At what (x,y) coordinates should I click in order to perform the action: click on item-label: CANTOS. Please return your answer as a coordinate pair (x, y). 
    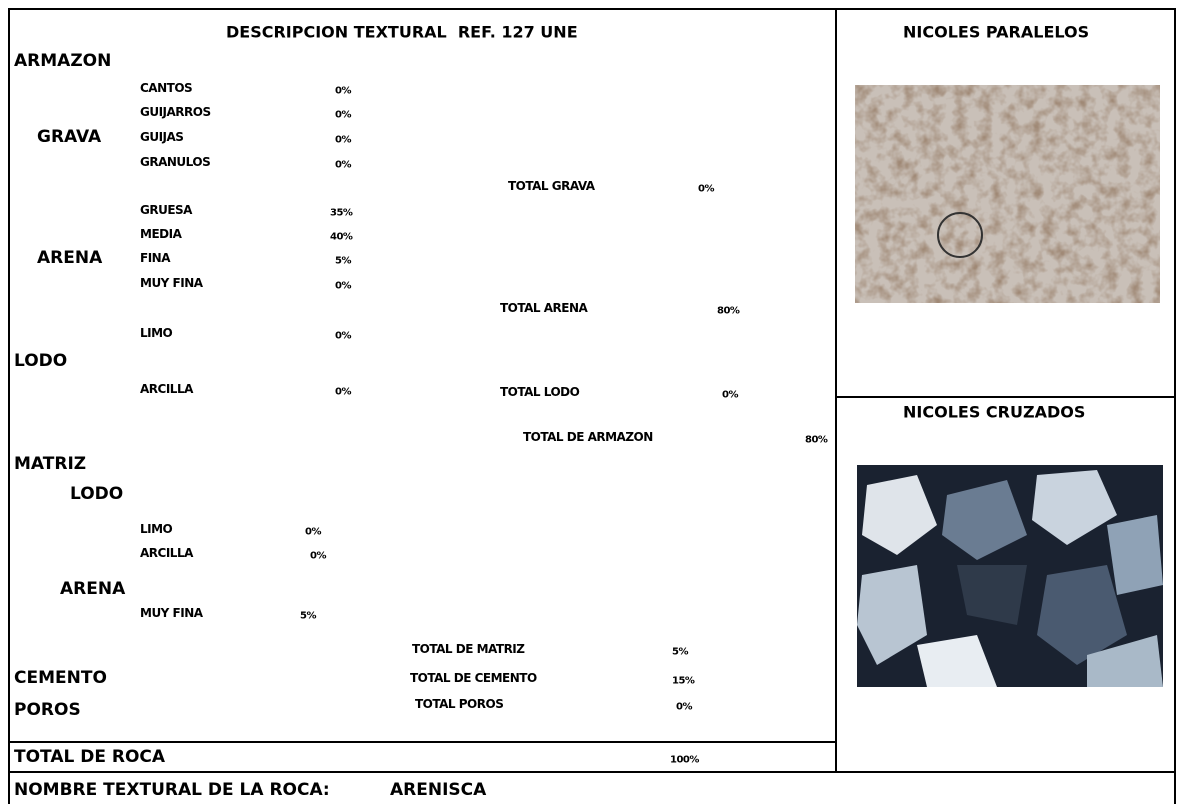
    Looking at the image, I should click on (166, 88).